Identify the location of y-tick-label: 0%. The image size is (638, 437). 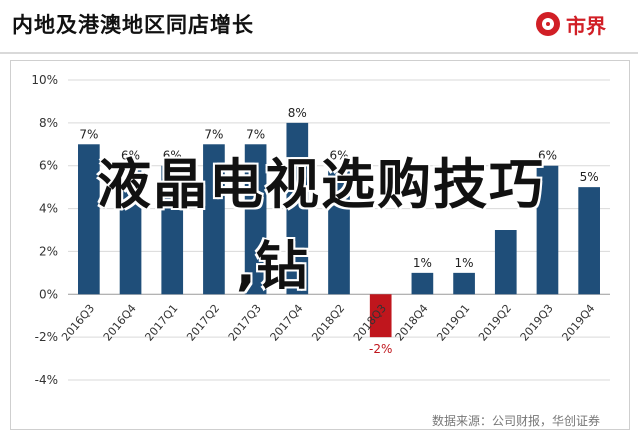
(48, 294).